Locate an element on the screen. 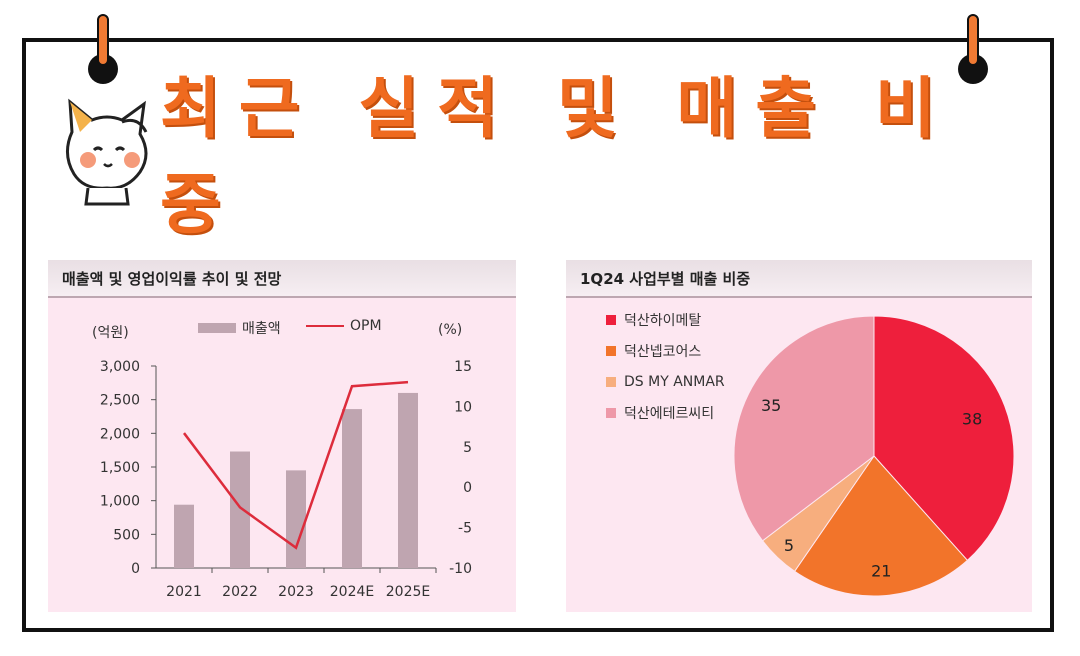 The width and height of the screenshot is (1080, 656). pie-legend-label: 덕산에테르씨티 is located at coordinates (669, 413).